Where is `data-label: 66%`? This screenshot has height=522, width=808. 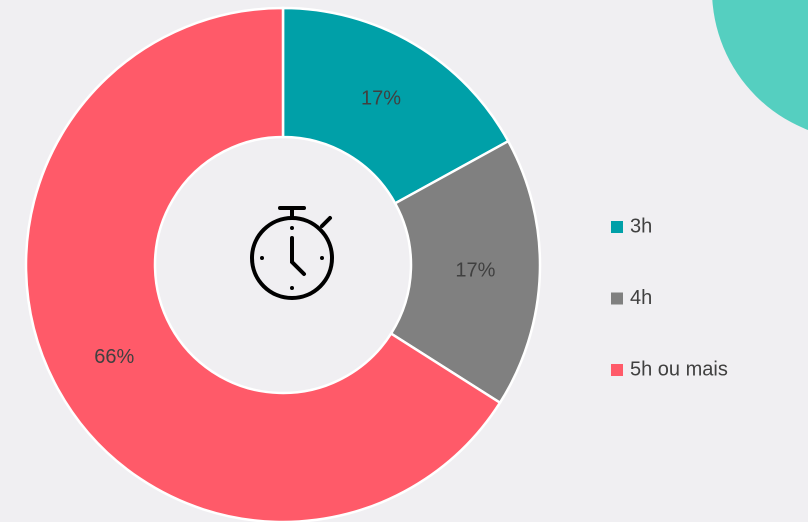 data-label: 66% is located at coordinates (114, 357).